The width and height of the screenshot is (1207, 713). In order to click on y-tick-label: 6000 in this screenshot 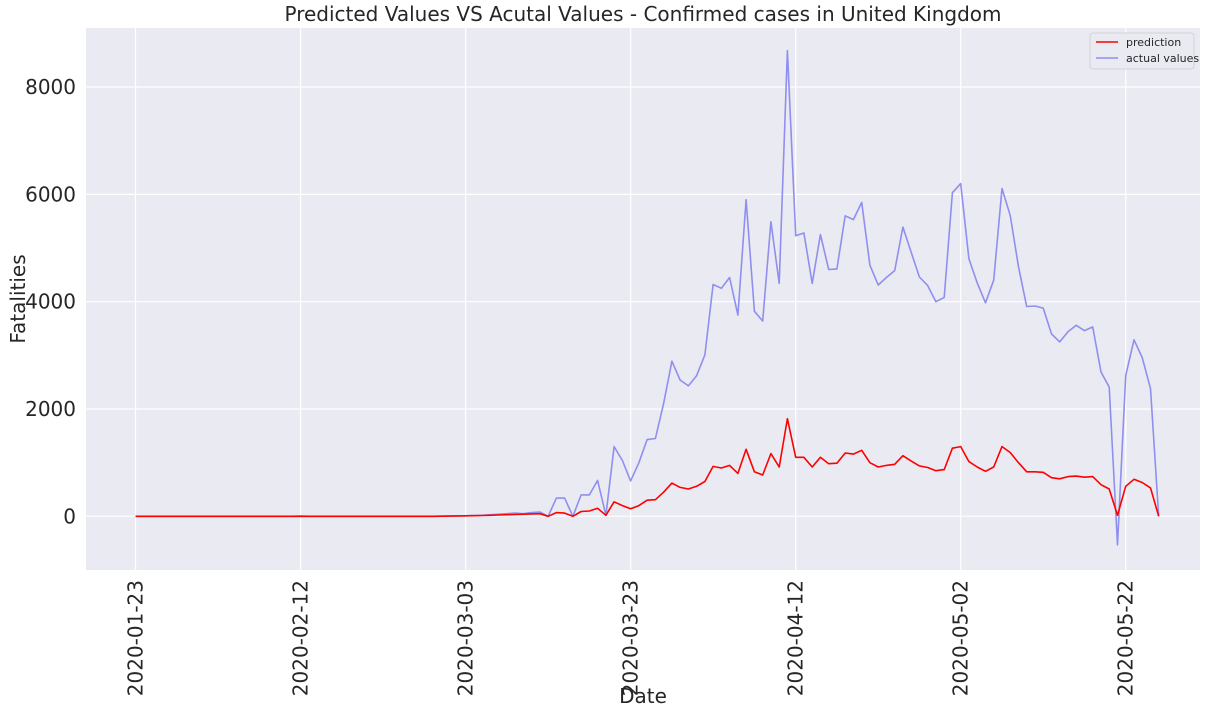, I will do `click(50, 194)`.